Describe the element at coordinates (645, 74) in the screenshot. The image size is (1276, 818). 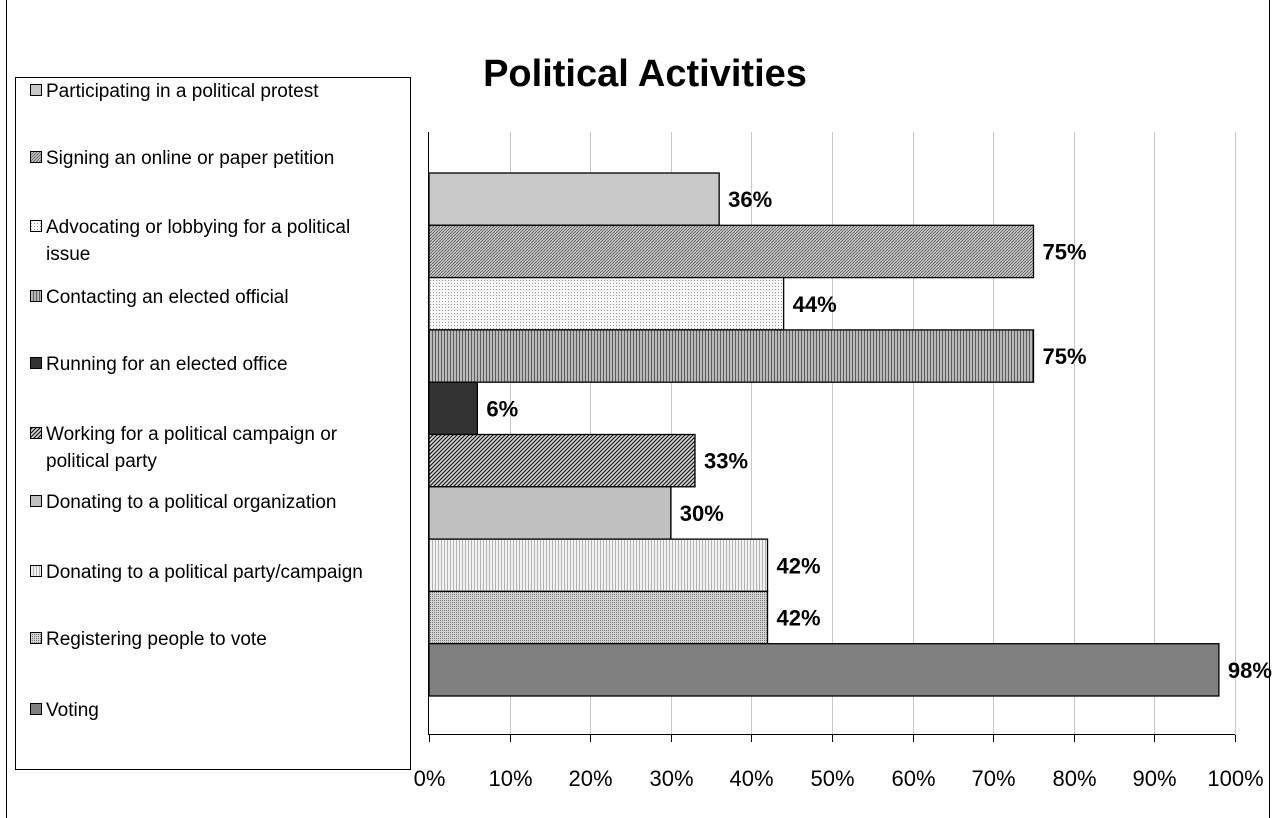
I see `chart-title: Political Activities` at that location.